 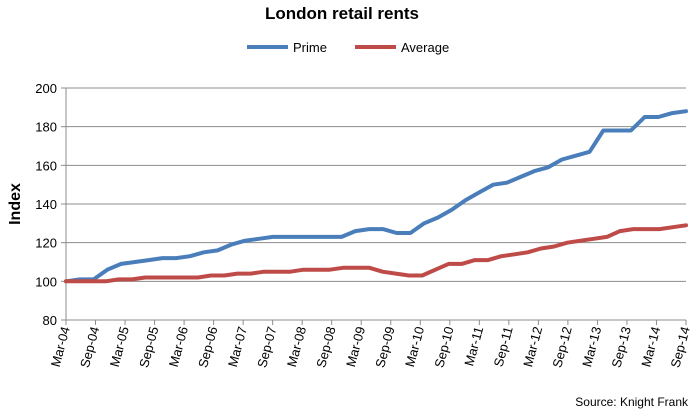 What do you see at coordinates (425, 47) in the screenshot?
I see `legend-label-average: Average` at bounding box center [425, 47].